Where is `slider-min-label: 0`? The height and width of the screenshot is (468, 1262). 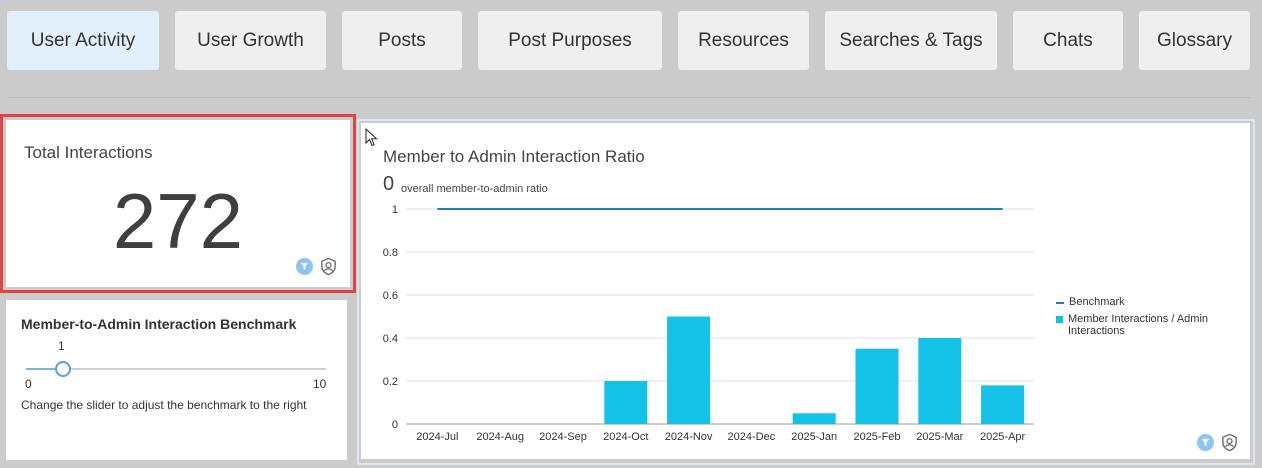 slider-min-label: 0 is located at coordinates (28, 384).